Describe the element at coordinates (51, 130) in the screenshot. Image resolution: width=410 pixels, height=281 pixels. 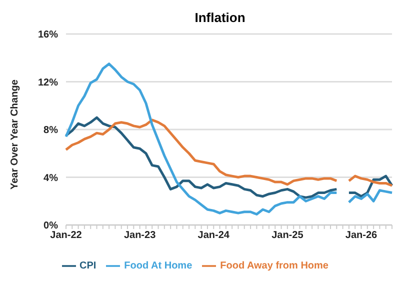
I see `y-tick-label: 8%` at that location.